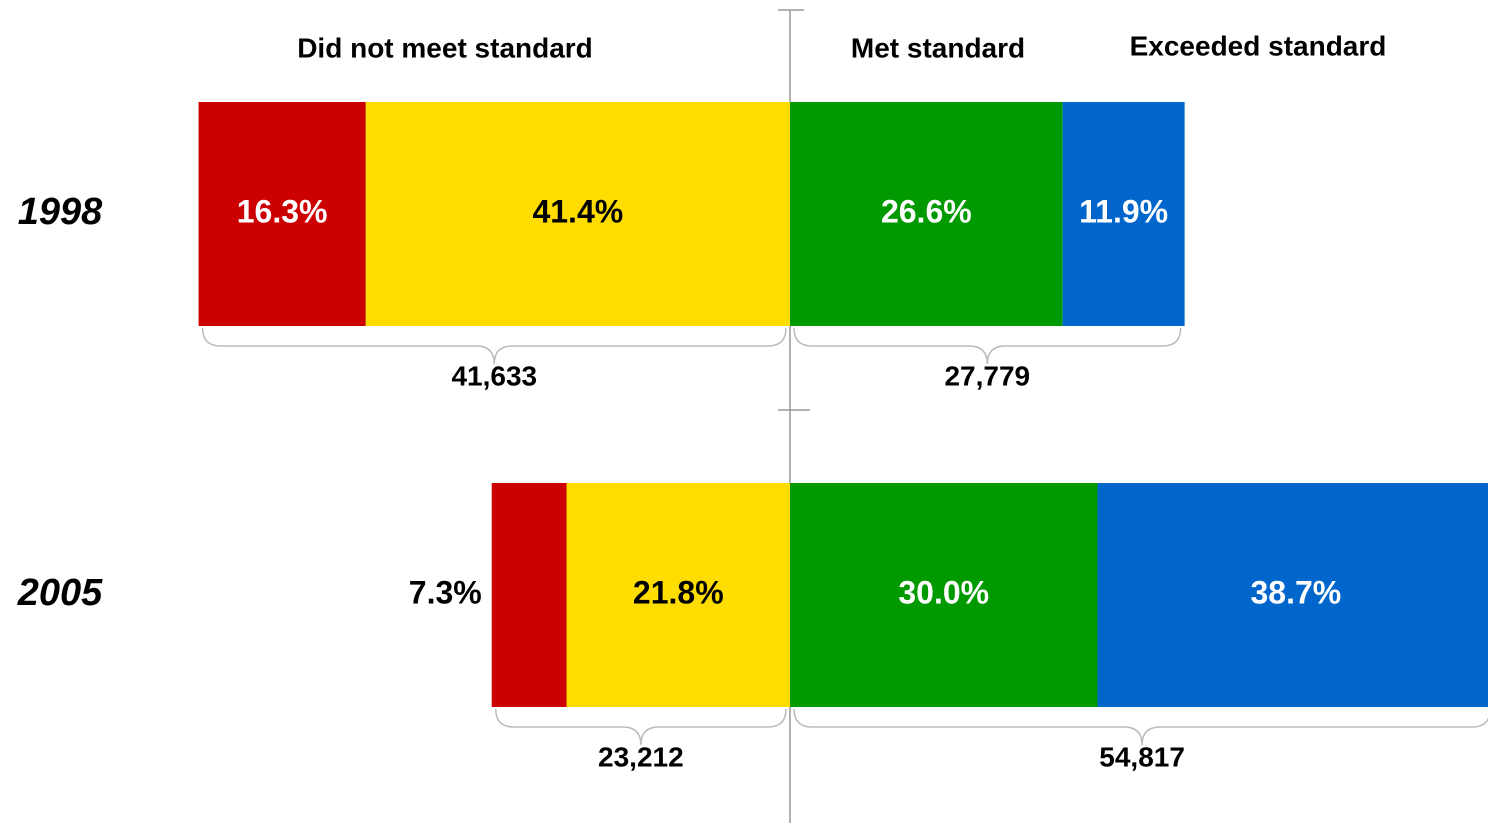 This screenshot has width=1488, height=823. What do you see at coordinates (60, 593) in the screenshot?
I see `category-label: 2005` at bounding box center [60, 593].